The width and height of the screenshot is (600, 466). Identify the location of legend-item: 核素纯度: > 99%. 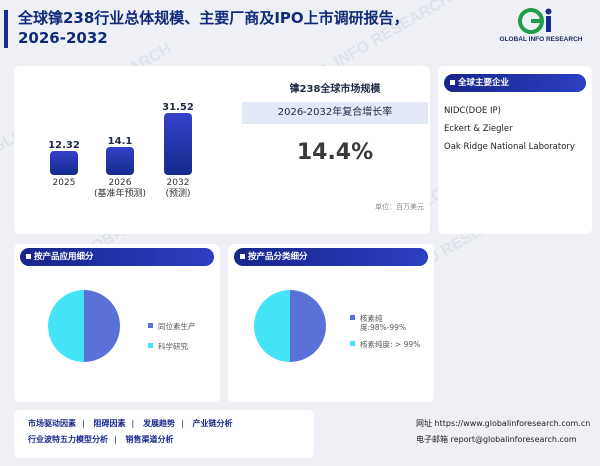
(387, 344).